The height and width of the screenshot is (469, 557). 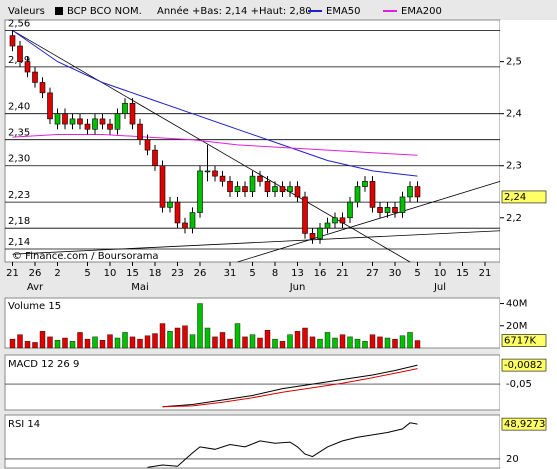 What do you see at coordinates (462, 273) in the screenshot?
I see `x-tick-label: 15` at bounding box center [462, 273].